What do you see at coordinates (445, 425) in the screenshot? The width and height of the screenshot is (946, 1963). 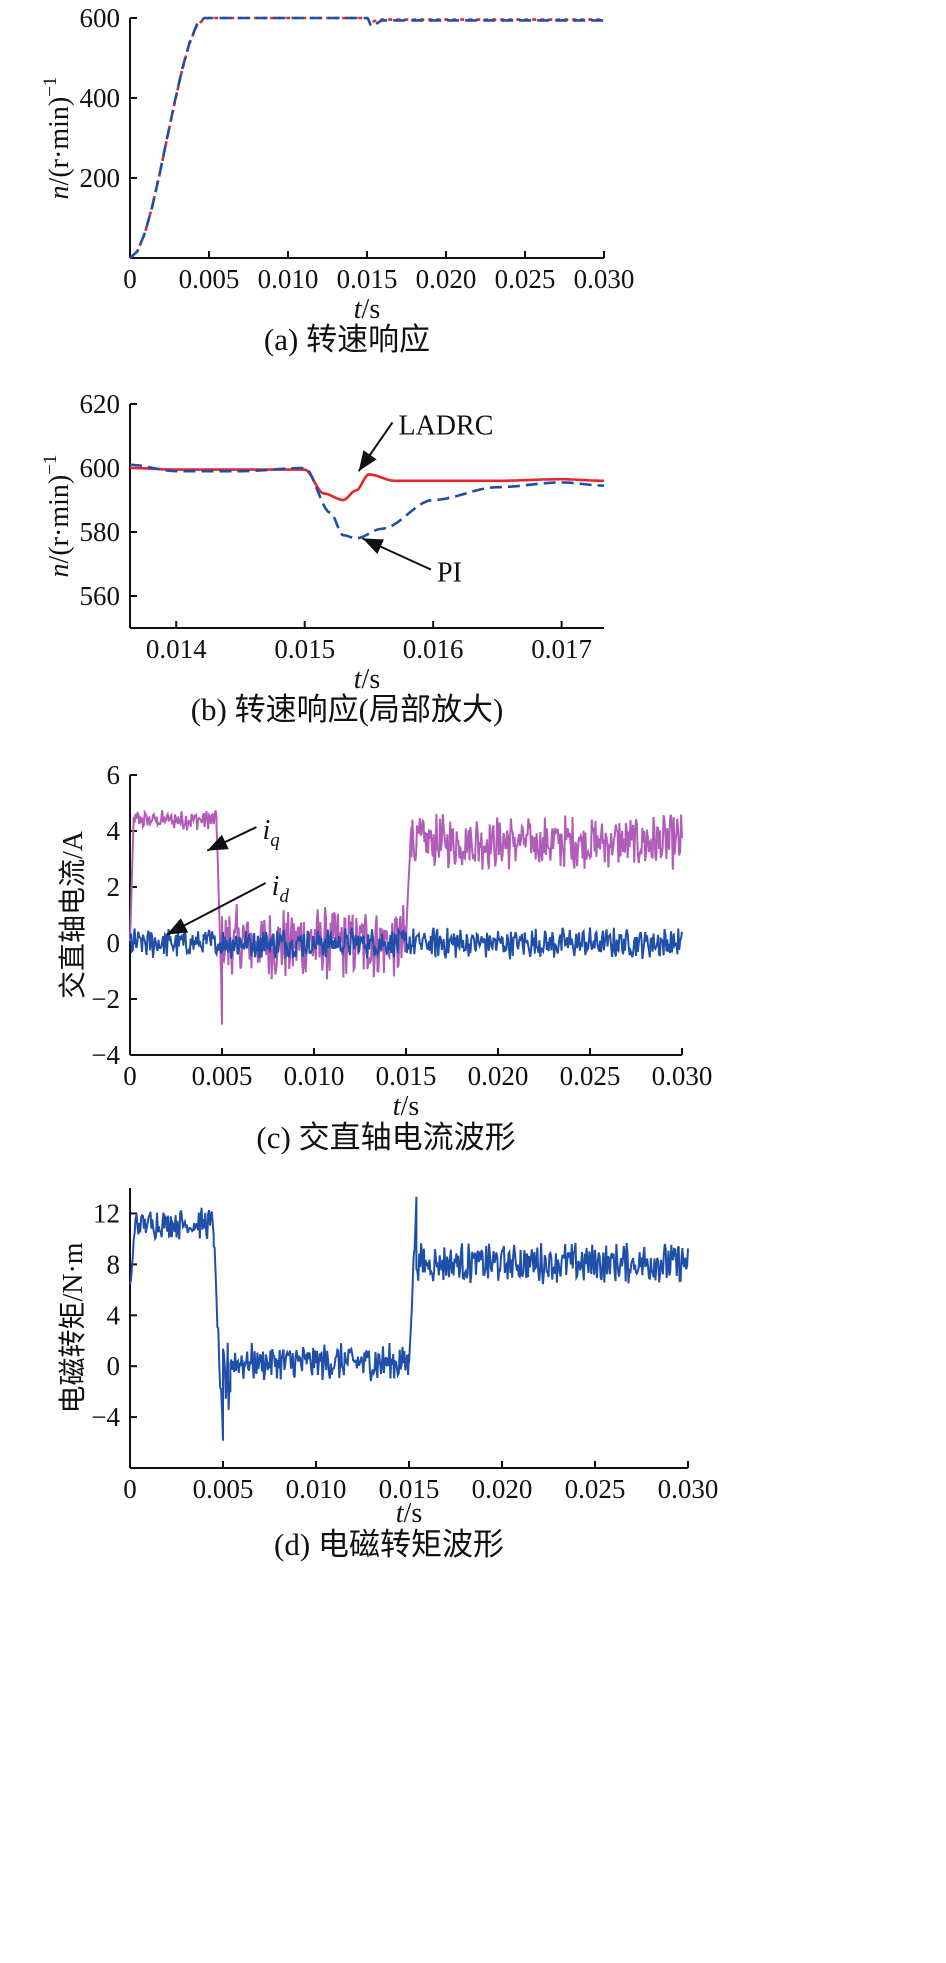 I see `annotation-label: LADRC` at bounding box center [445, 425].